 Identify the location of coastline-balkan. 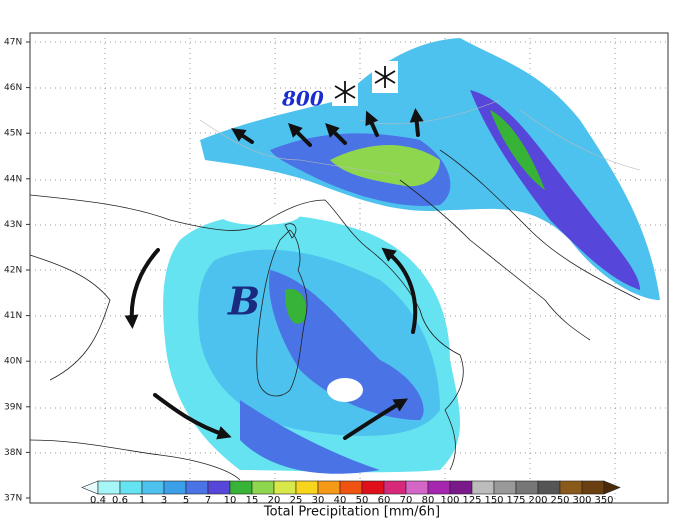
(540, 225).